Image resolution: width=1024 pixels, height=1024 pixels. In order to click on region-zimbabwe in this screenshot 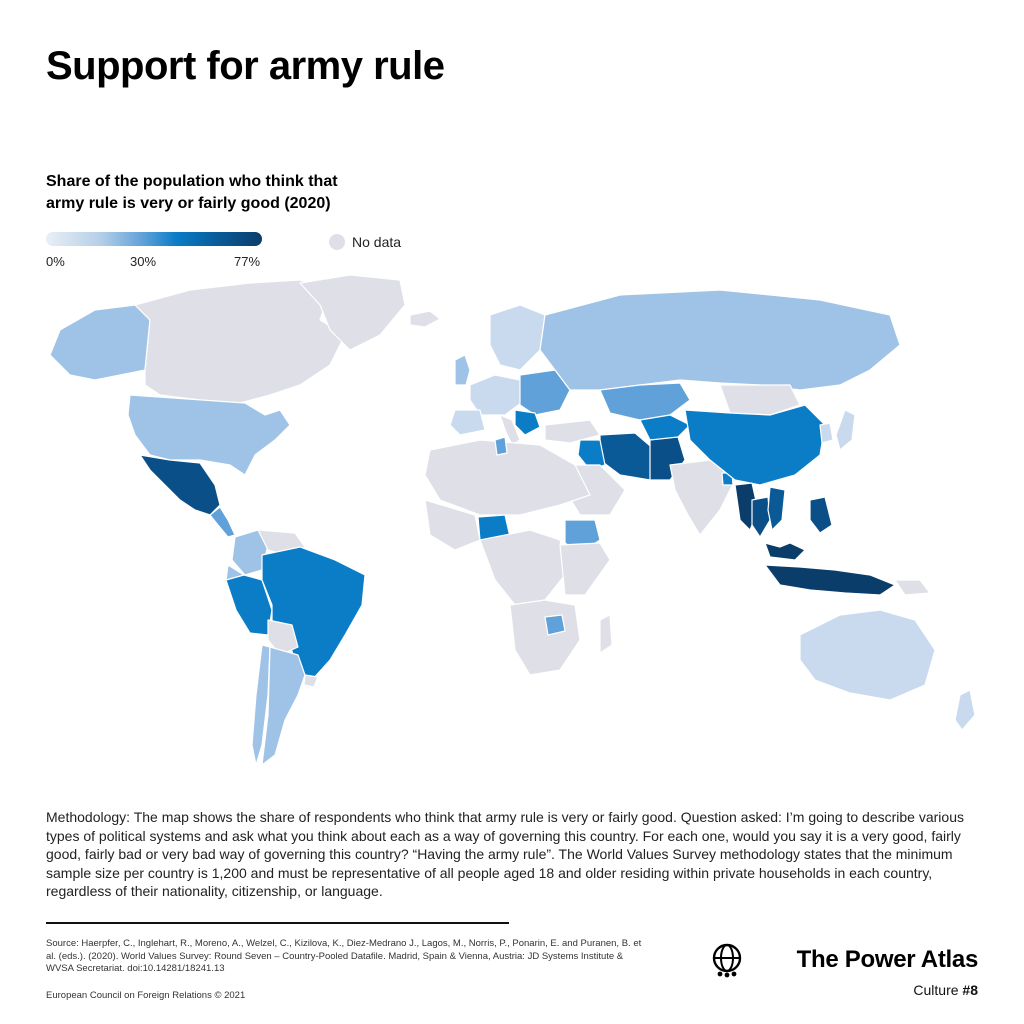, I will do `click(555, 625)`.